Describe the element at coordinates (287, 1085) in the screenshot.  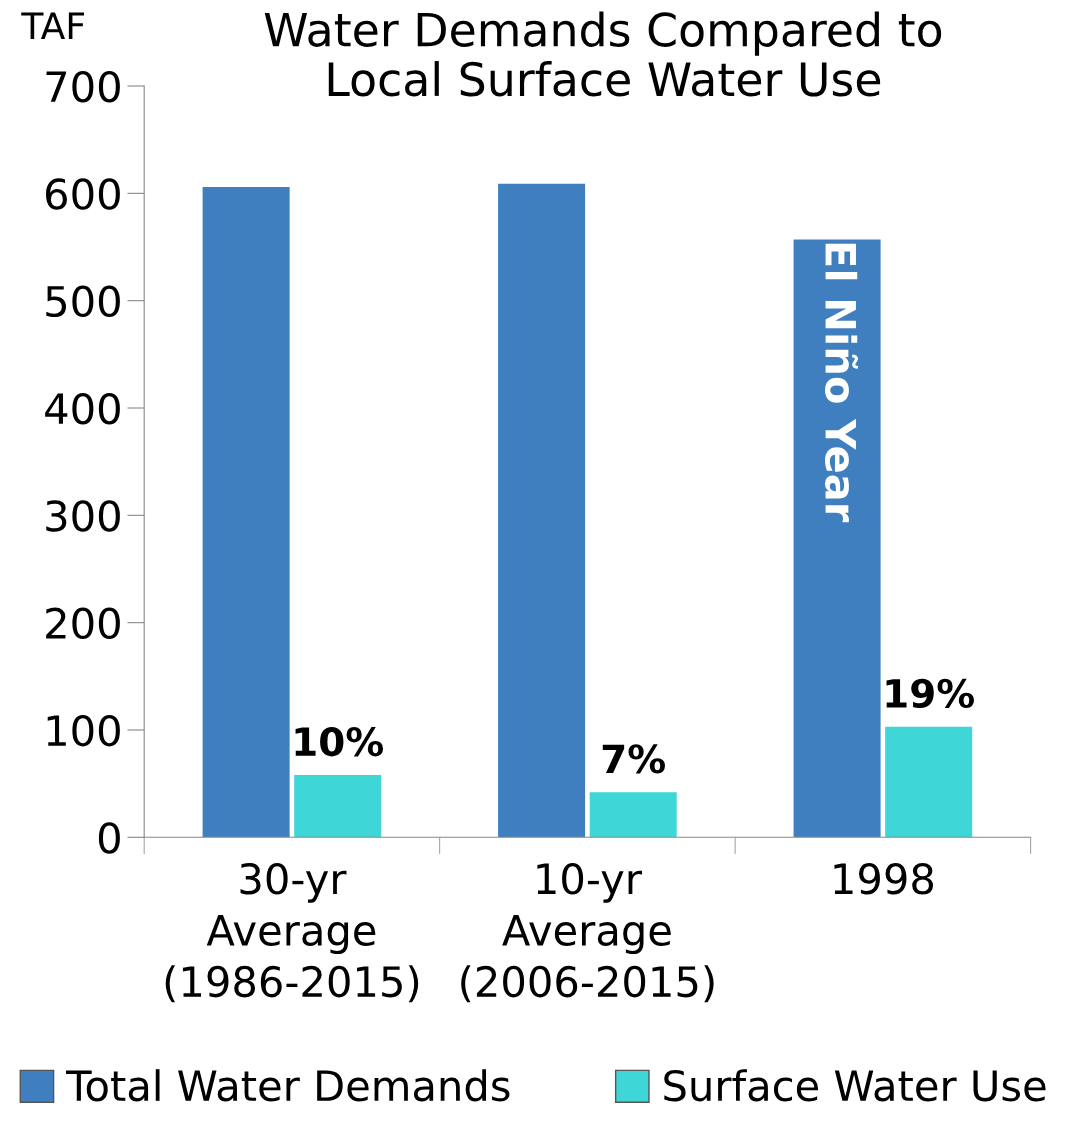
I see `legend-label: Total Water Demands` at that location.